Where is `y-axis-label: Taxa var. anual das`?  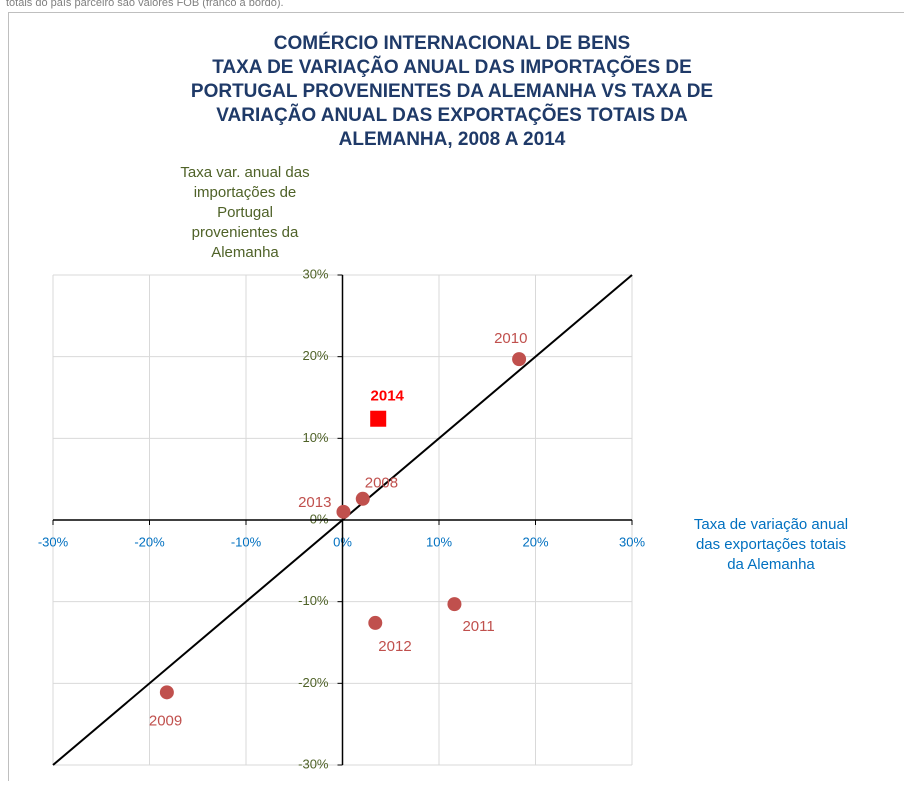
y-axis-label: Taxa var. anual das is located at coordinates (244, 172).